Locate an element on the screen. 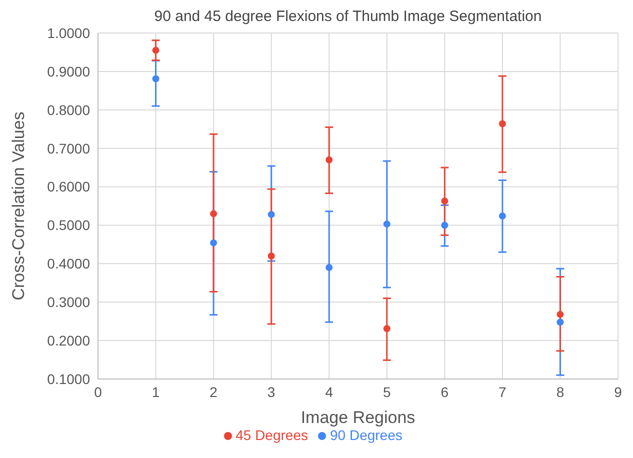 This screenshot has width=633, height=458. x-tick-label: 8 is located at coordinates (560, 392).